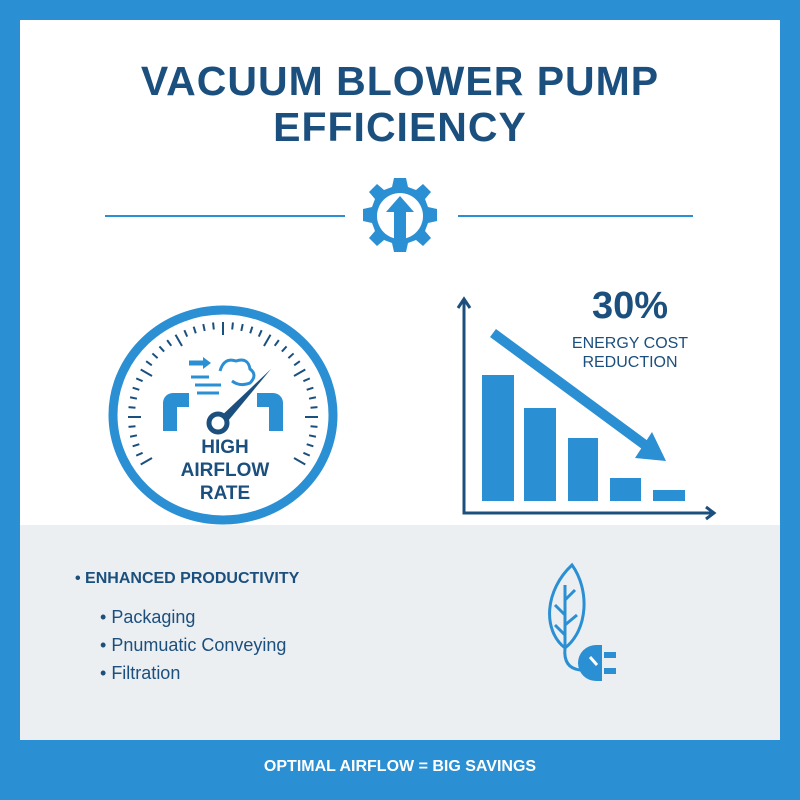 The height and width of the screenshot is (800, 800). I want to click on list-item-text: Pnumuatic Conveying, so click(199, 645).